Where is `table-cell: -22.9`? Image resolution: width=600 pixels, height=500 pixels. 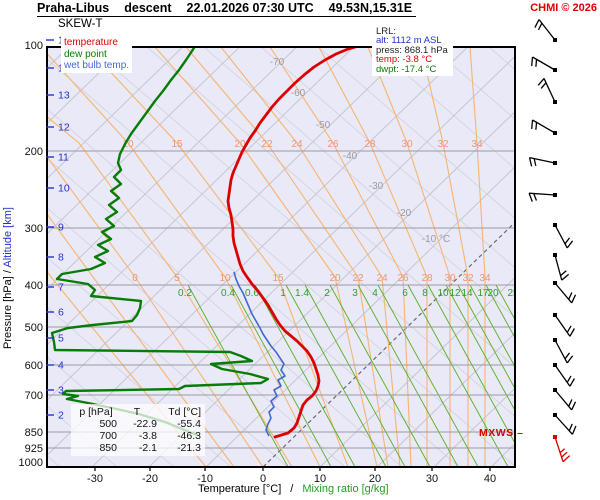
table-cell: -22.9 is located at coordinates (145, 424).